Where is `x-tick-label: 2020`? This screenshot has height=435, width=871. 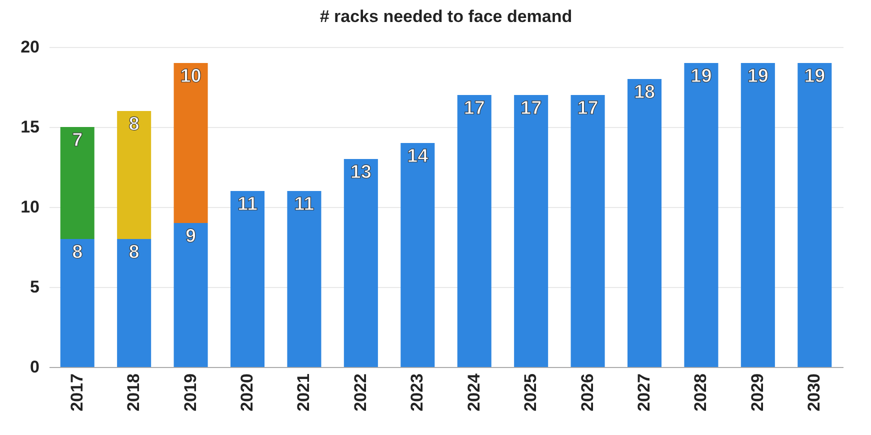 x-tick-label: 2020 is located at coordinates (247, 393).